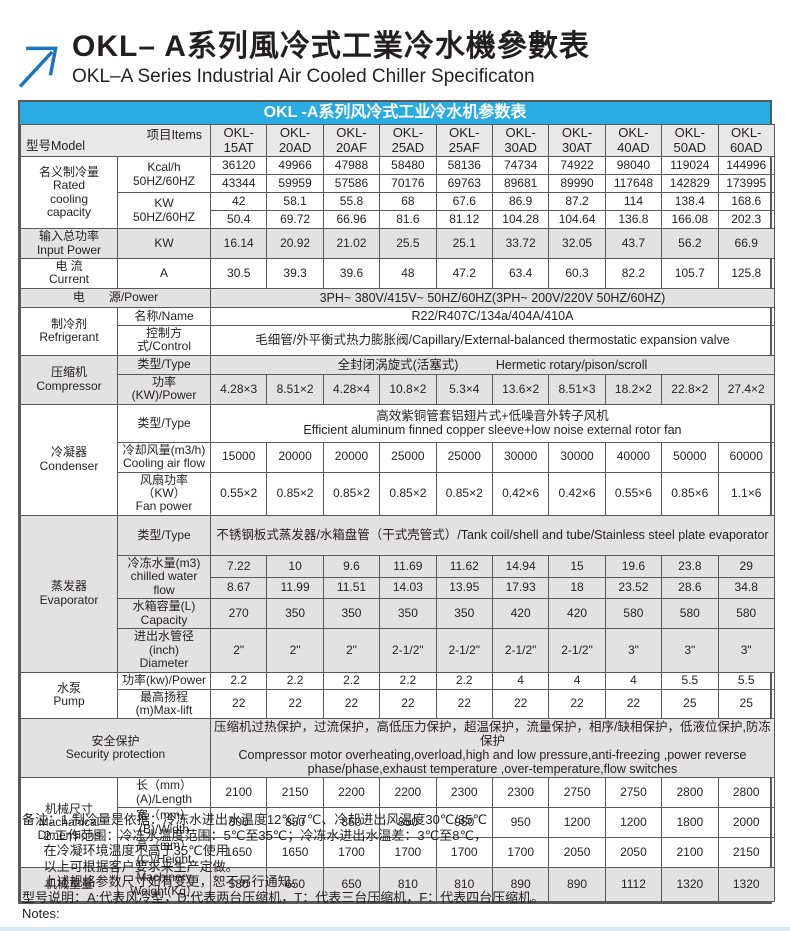 The image size is (790, 931). What do you see at coordinates (351, 457) in the screenshot?
I see `value-cell: 20000` at bounding box center [351, 457].